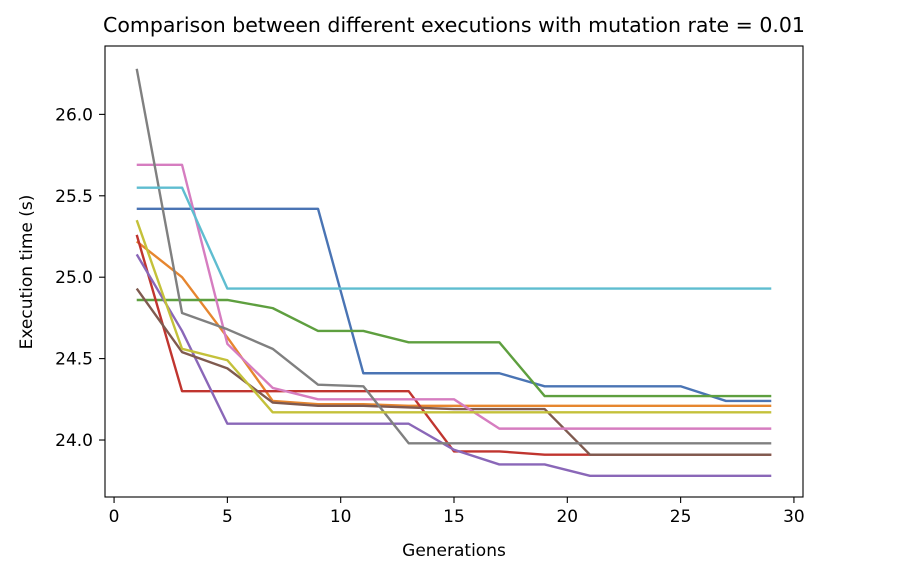  What do you see at coordinates (74, 441) in the screenshot?
I see `y-tick-label: 24.0` at bounding box center [74, 441].